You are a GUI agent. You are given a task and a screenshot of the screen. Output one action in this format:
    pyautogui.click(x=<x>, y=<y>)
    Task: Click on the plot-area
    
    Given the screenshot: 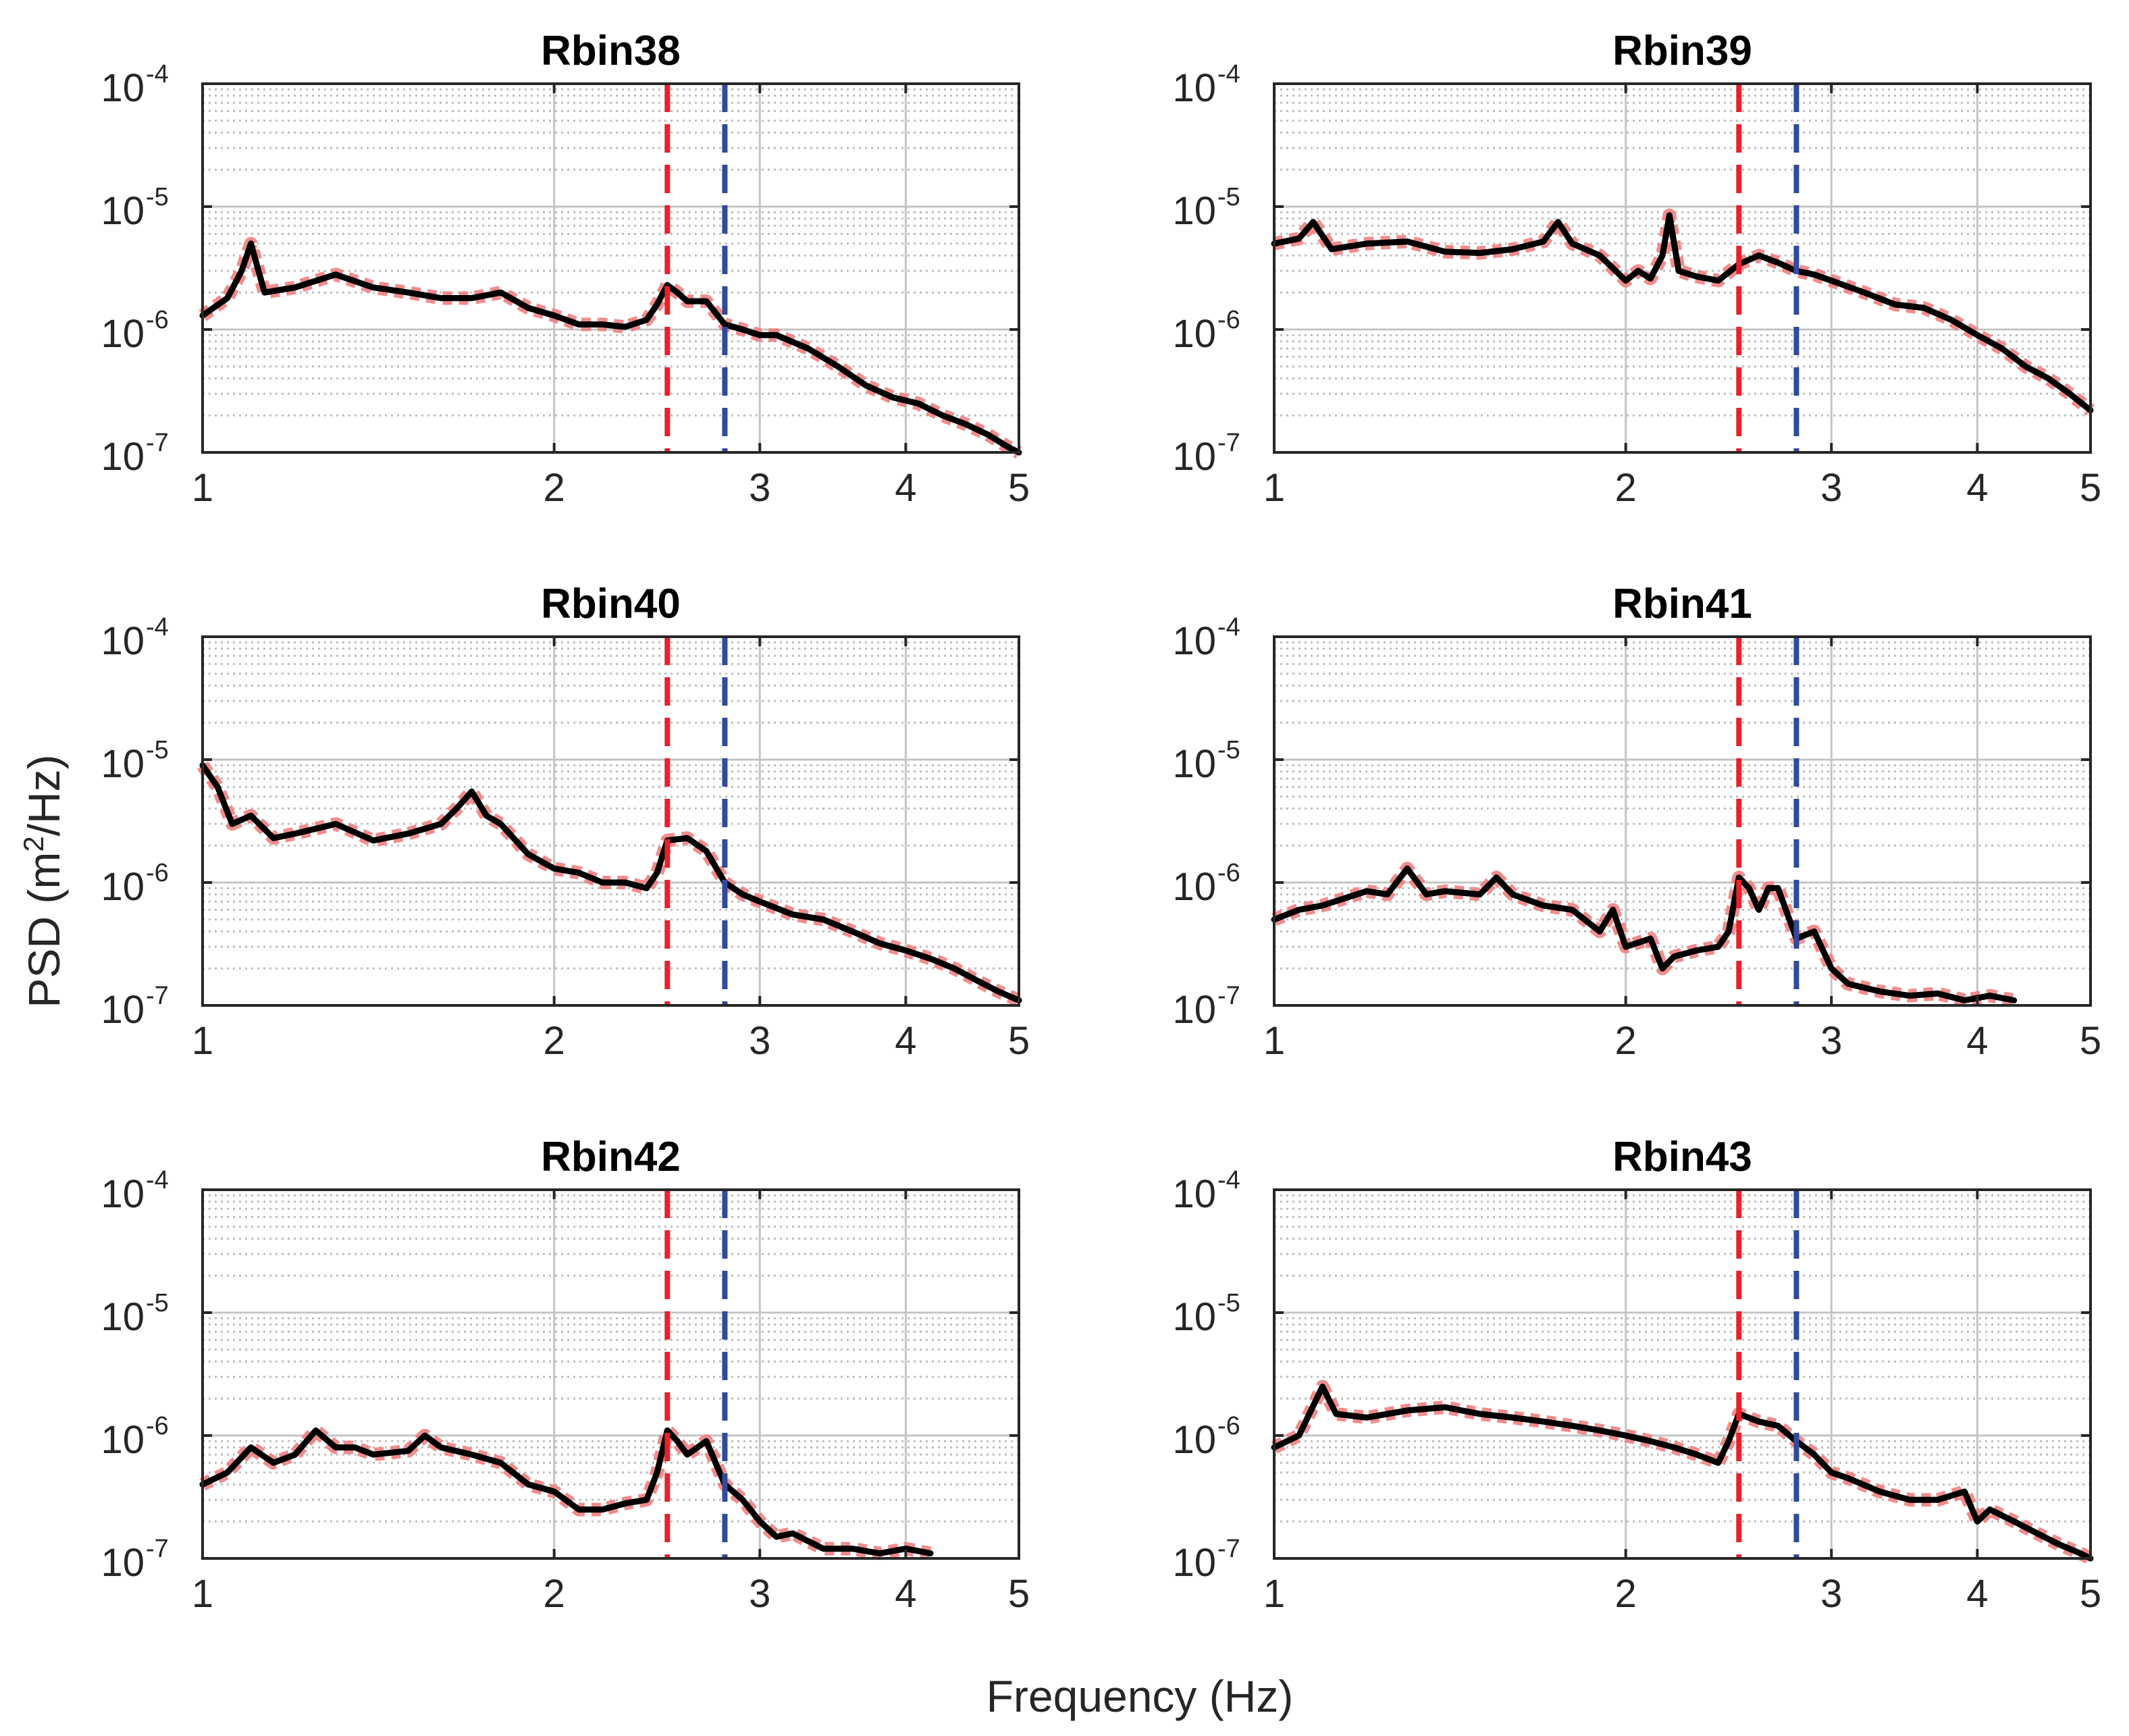 What is the action you would take?
    pyautogui.click(x=611, y=1374)
    